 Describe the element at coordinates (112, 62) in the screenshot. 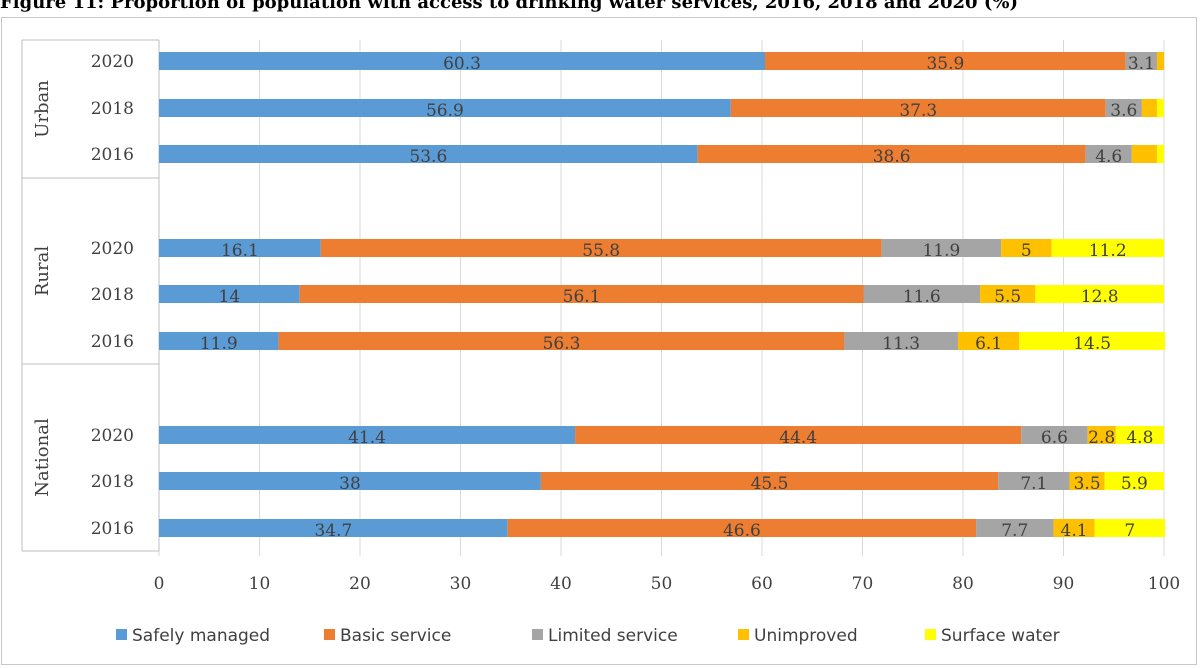

I see `category-label-urban-2020: 2020` at that location.